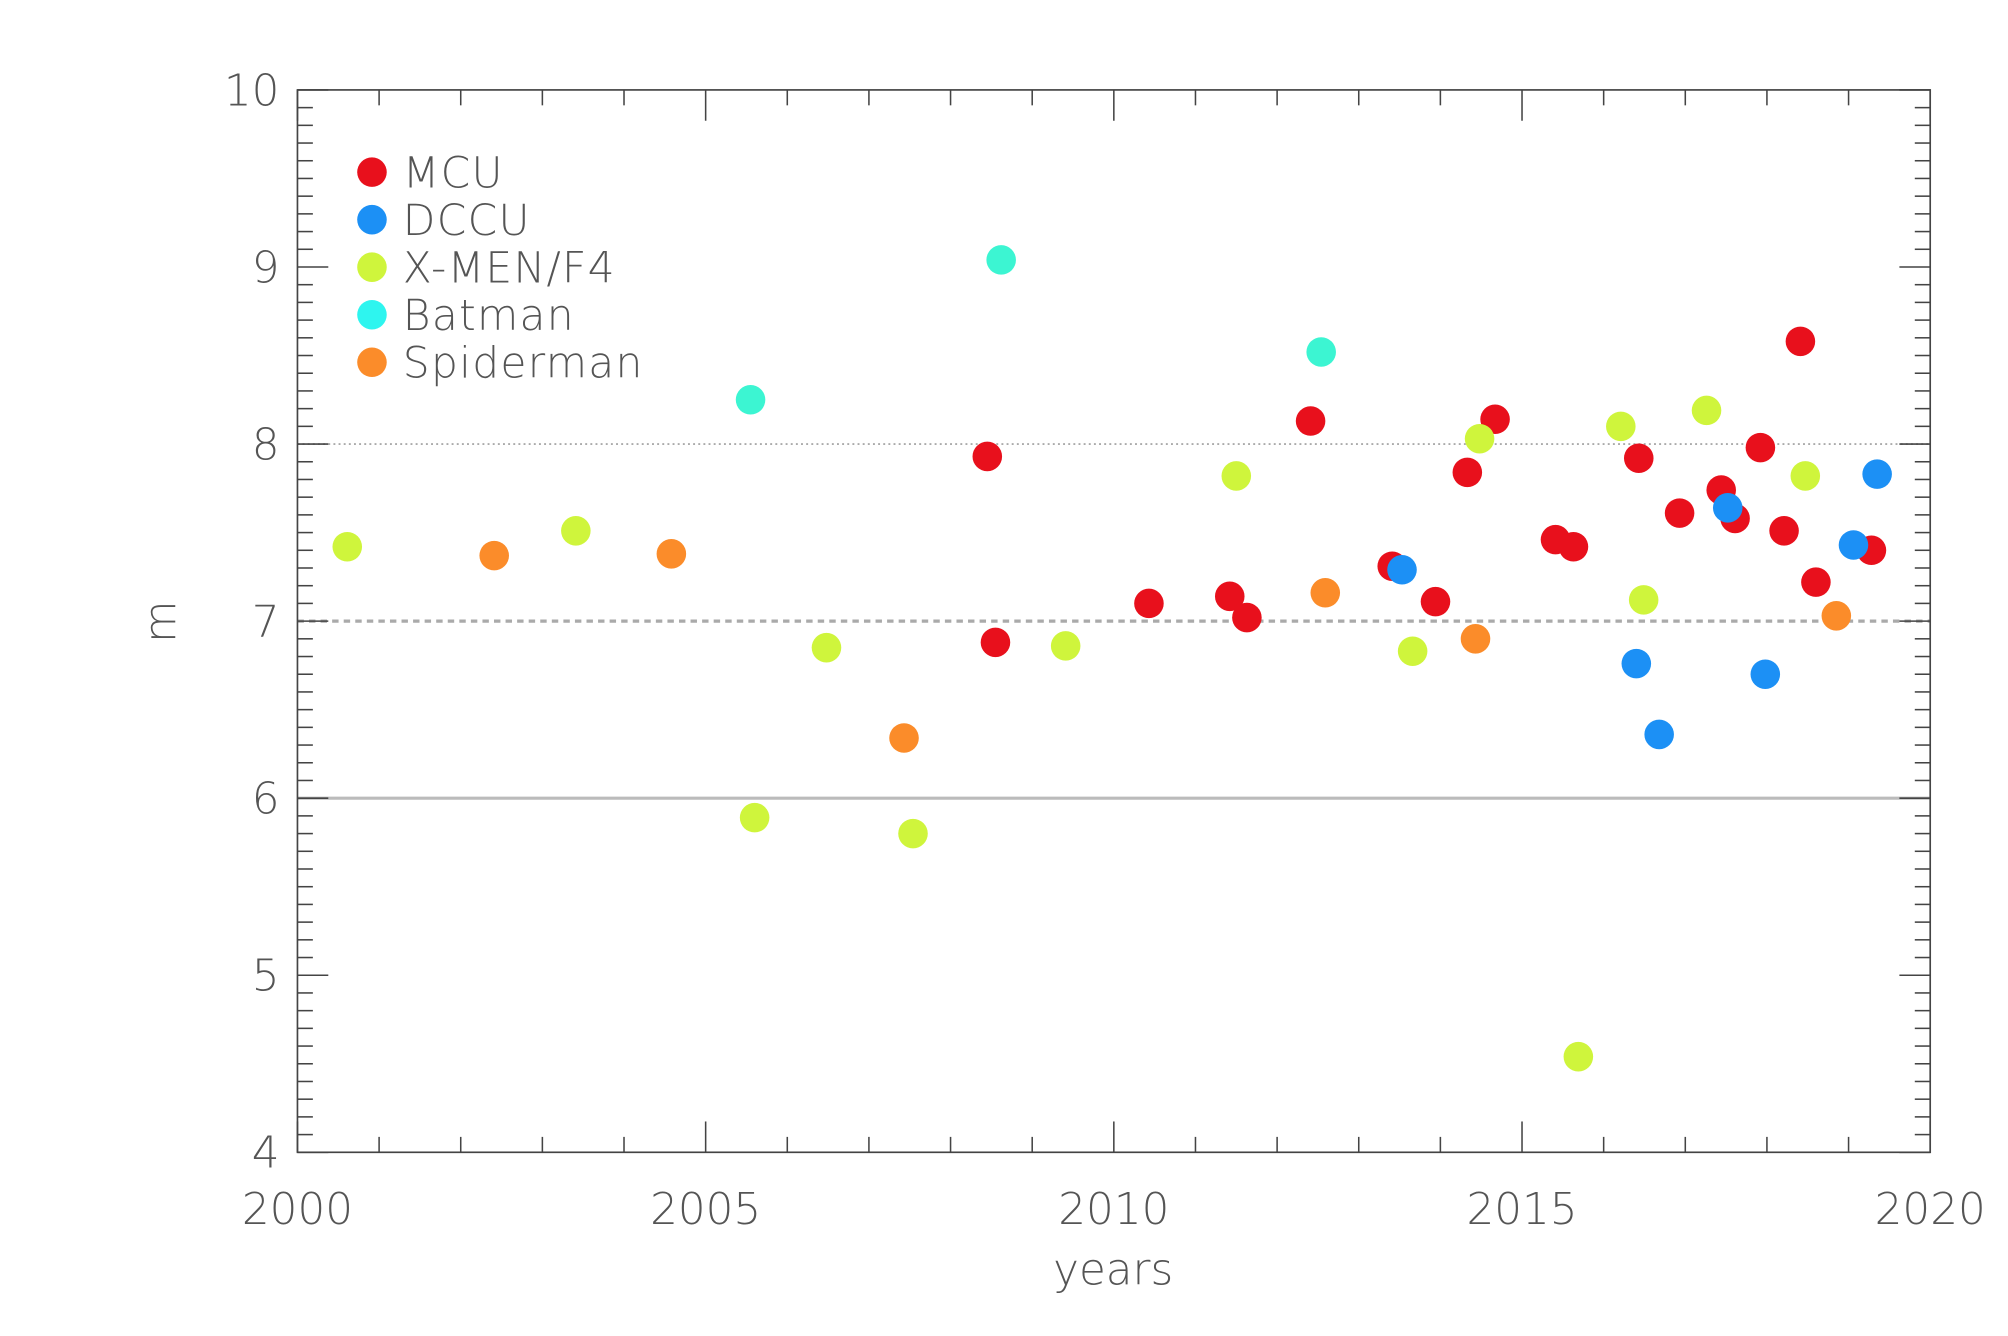 This screenshot has height=1336, width=2008. I want to click on series-spiderman, so click(1165, 646).